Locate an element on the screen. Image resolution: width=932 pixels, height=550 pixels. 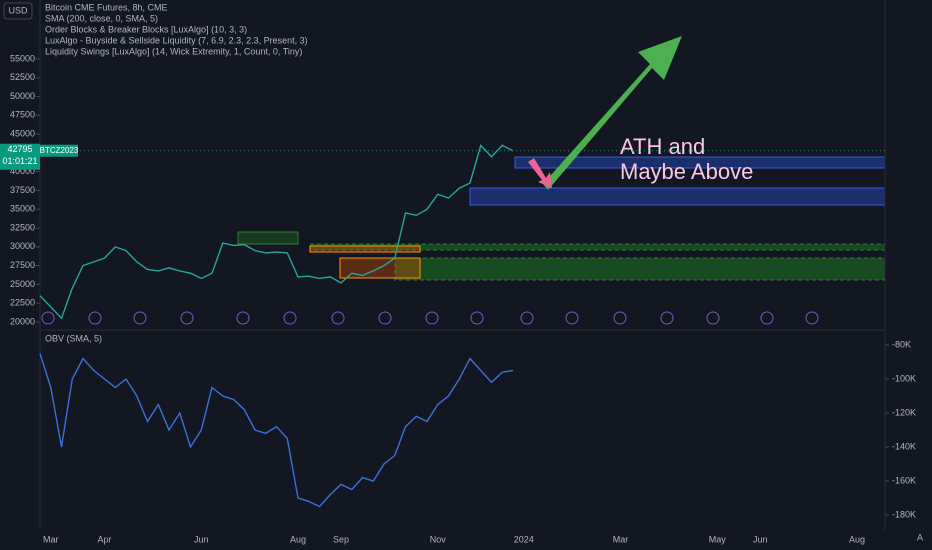
last-price: 42795 is located at coordinates (19, 149).